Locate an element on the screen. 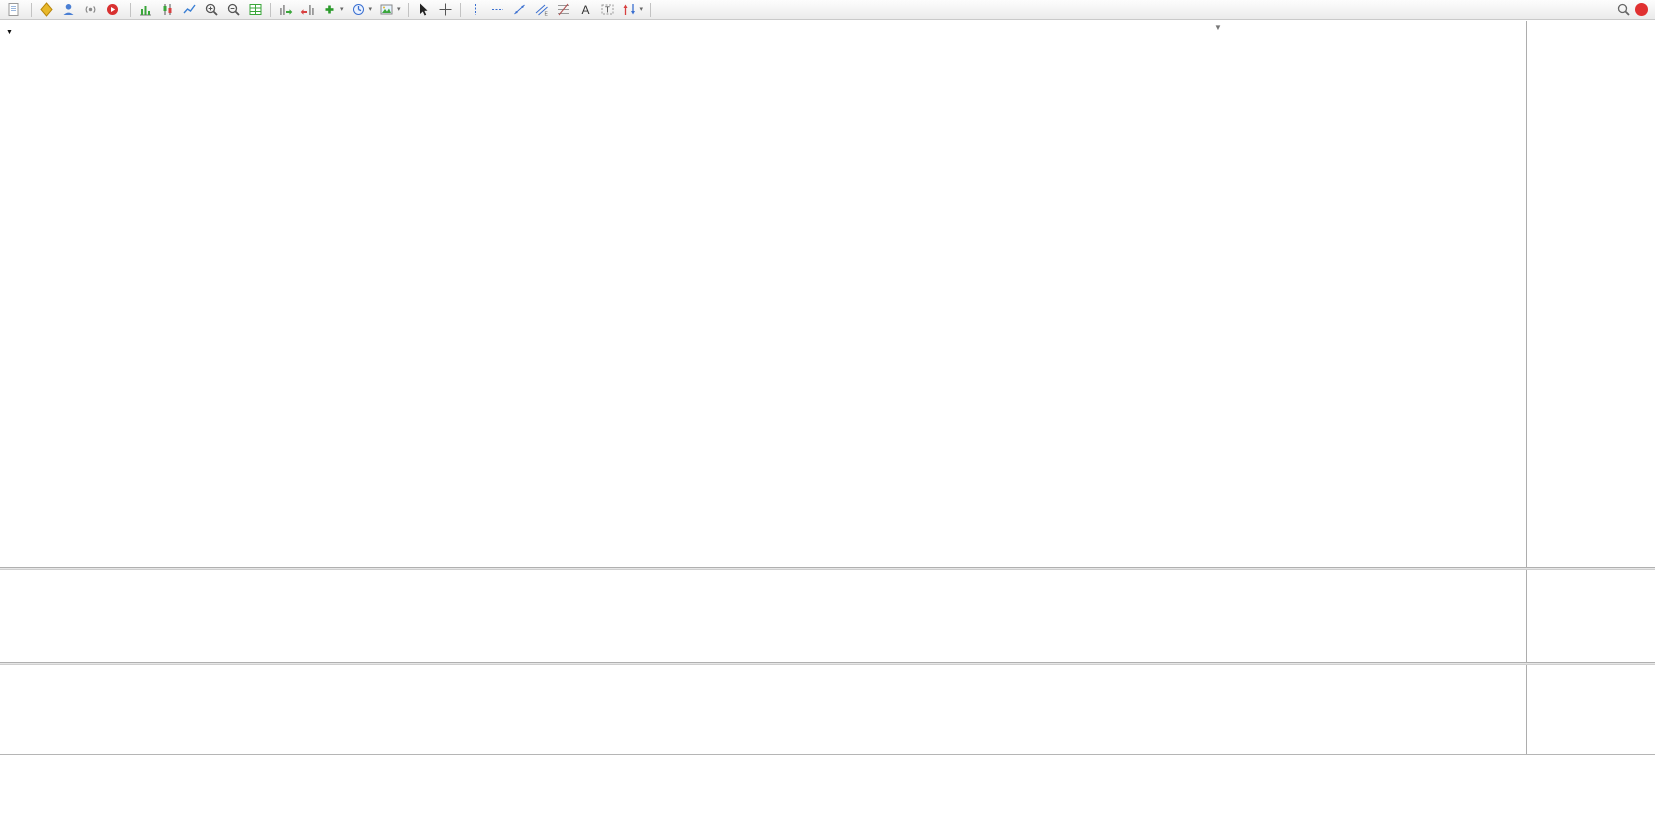 The height and width of the screenshot is (819, 1655). candlestick-chart-button is located at coordinates (167, 9).